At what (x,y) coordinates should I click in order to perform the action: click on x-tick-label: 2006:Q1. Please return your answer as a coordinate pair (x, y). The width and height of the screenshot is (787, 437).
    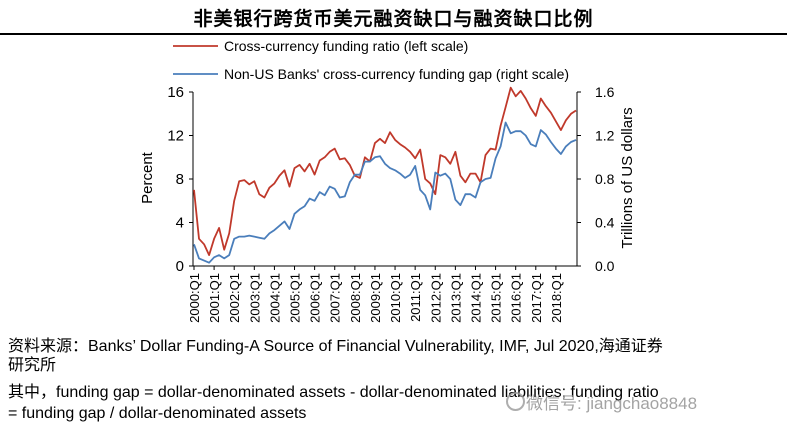
    Looking at the image, I should click on (315, 298).